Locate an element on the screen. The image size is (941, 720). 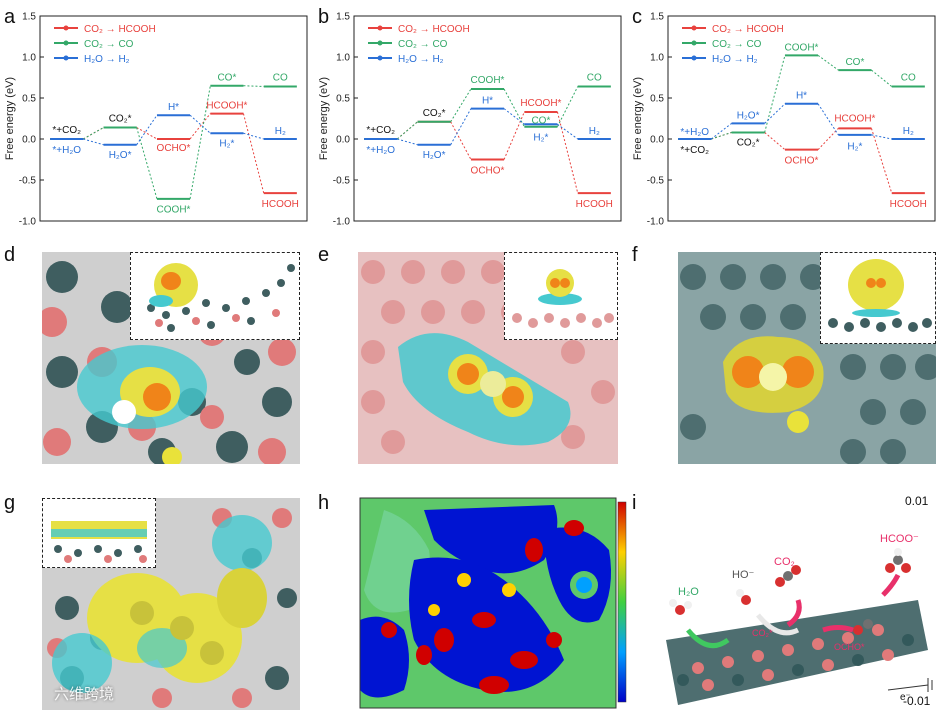
y-tick-label: -1.0 is located at coordinates (342, 222).